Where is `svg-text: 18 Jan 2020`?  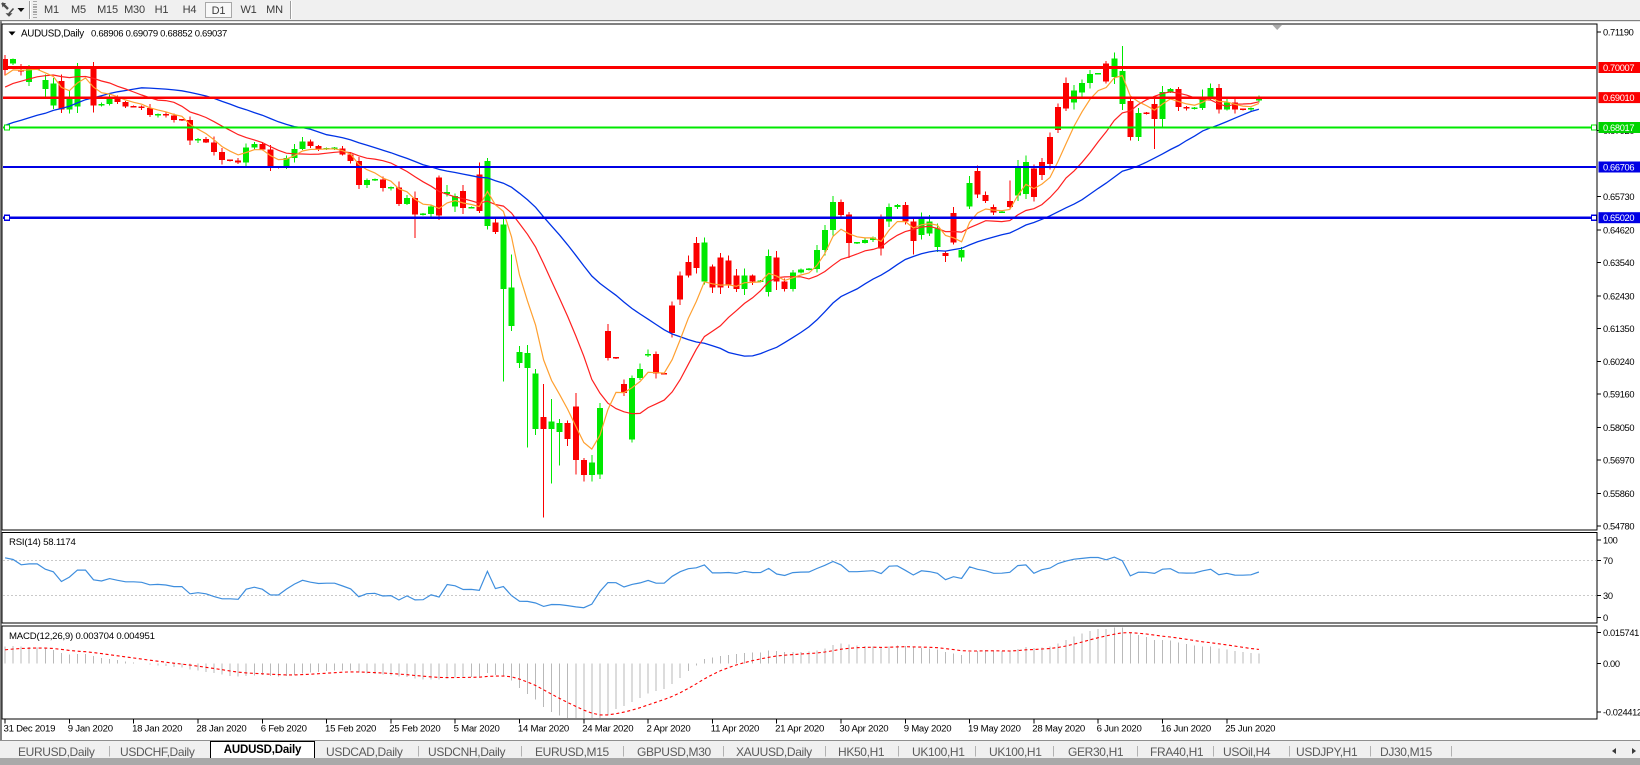 svg-text: 18 Jan 2020 is located at coordinates (157, 729).